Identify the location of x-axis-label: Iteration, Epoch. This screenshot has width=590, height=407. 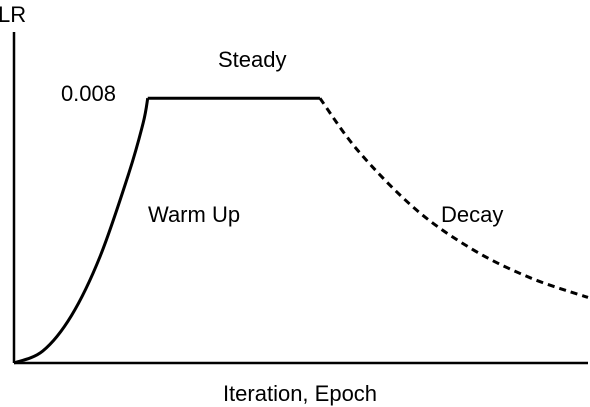
(300, 393).